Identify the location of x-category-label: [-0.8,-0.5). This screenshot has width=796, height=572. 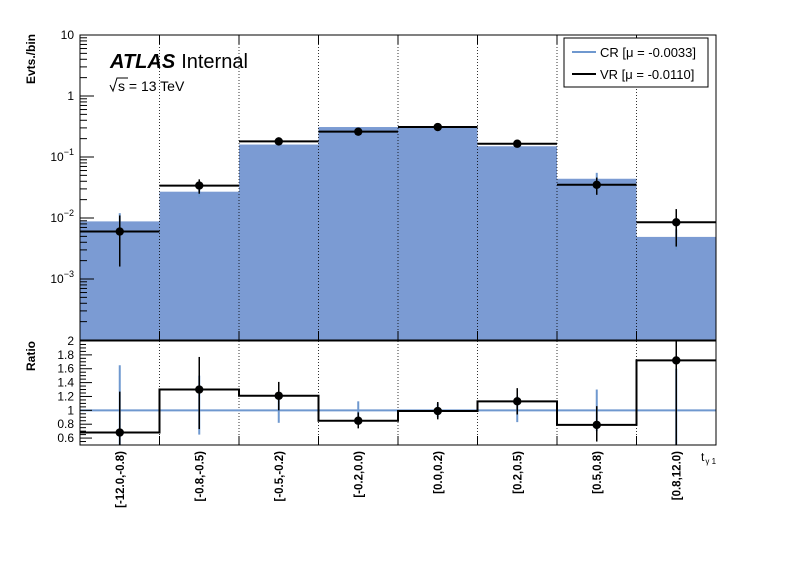
(200, 476).